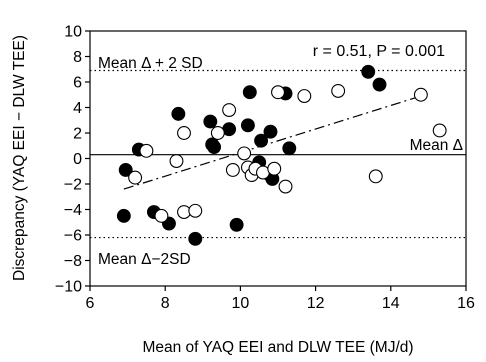 Image resolution: width=486 pixels, height=362 pixels. I want to click on y-axis-label: Discrepancy (YAQ EEI − DLW TEE), so click(19, 158).